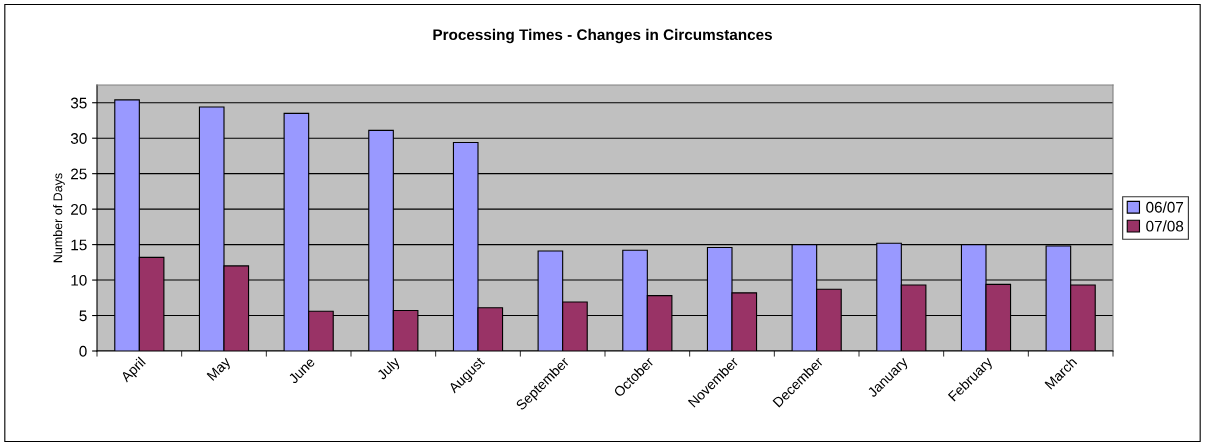 The image size is (1205, 446). I want to click on chart-title: Processing Times - Changes in Circumstances, so click(602, 36).